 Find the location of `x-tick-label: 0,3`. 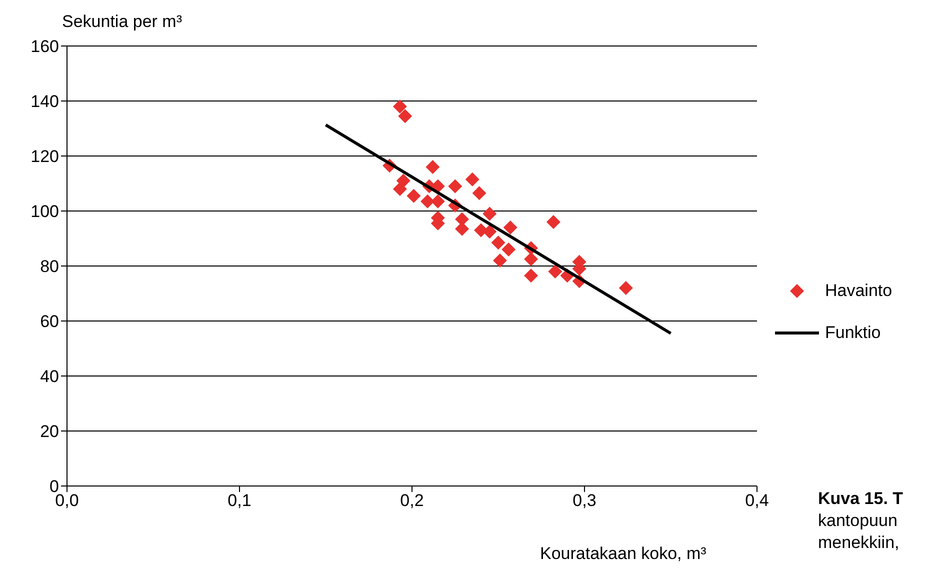

x-tick-label: 0,3 is located at coordinates (584, 500).